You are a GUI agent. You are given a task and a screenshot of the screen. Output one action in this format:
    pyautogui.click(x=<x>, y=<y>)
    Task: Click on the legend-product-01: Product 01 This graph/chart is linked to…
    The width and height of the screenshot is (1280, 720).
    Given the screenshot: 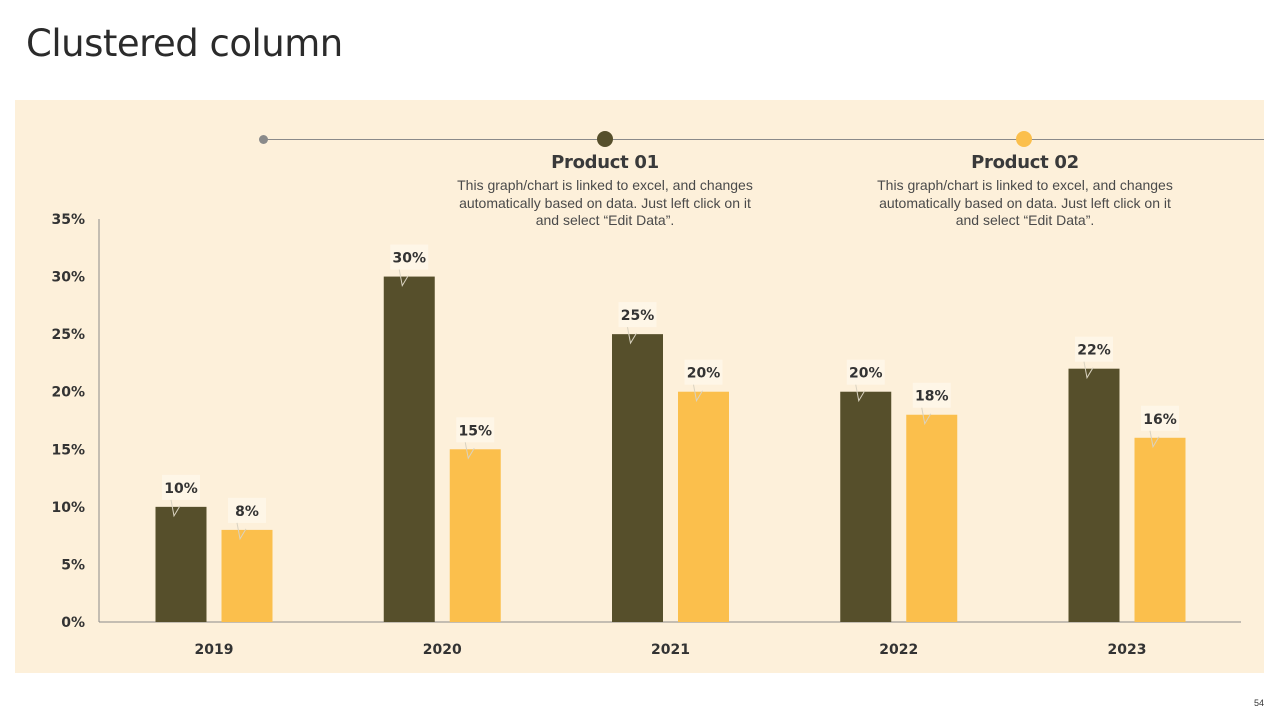 What is the action you would take?
    pyautogui.click(x=605, y=191)
    